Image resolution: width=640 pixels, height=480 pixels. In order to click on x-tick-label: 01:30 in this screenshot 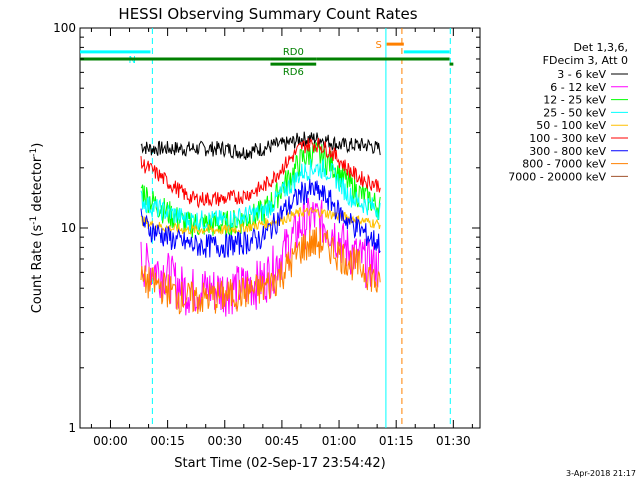, I will do `click(453, 441)`.